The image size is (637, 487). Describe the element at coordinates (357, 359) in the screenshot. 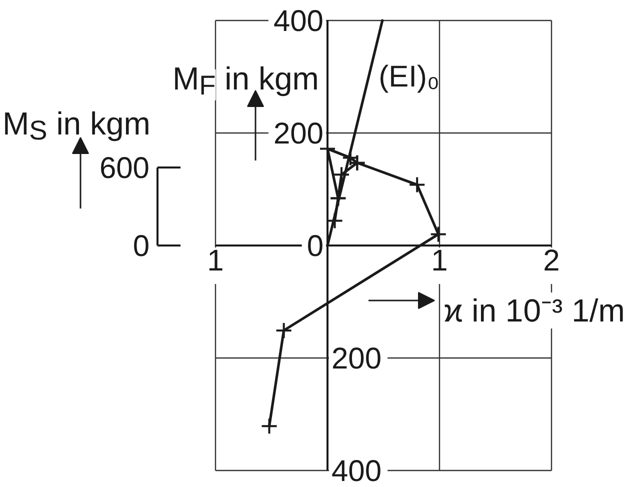

I see `y2-tick-label: 200` at that location.